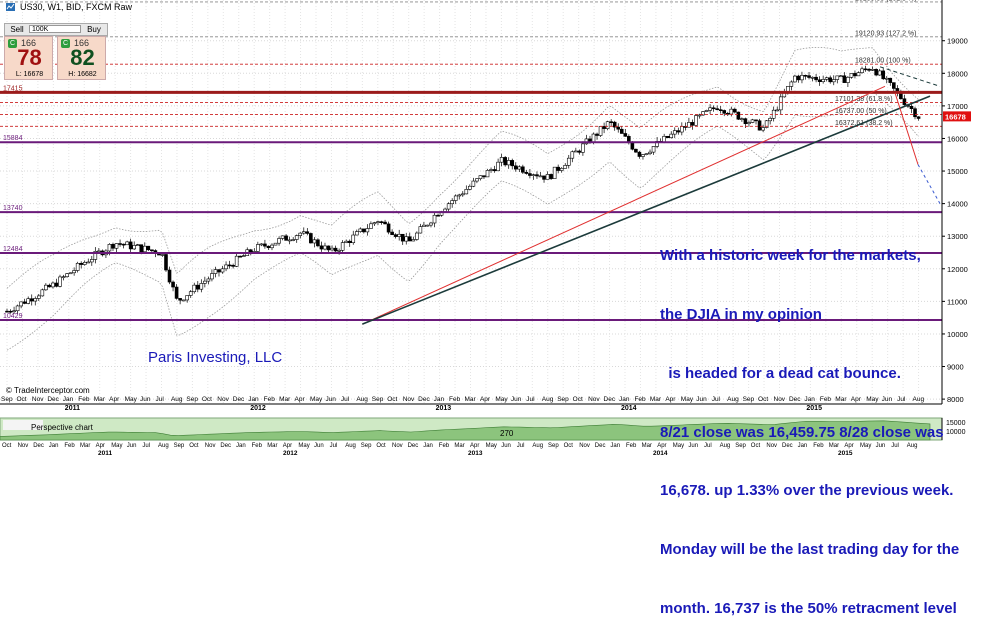  I want to click on perspective-month: Nov, so click(397, 446).